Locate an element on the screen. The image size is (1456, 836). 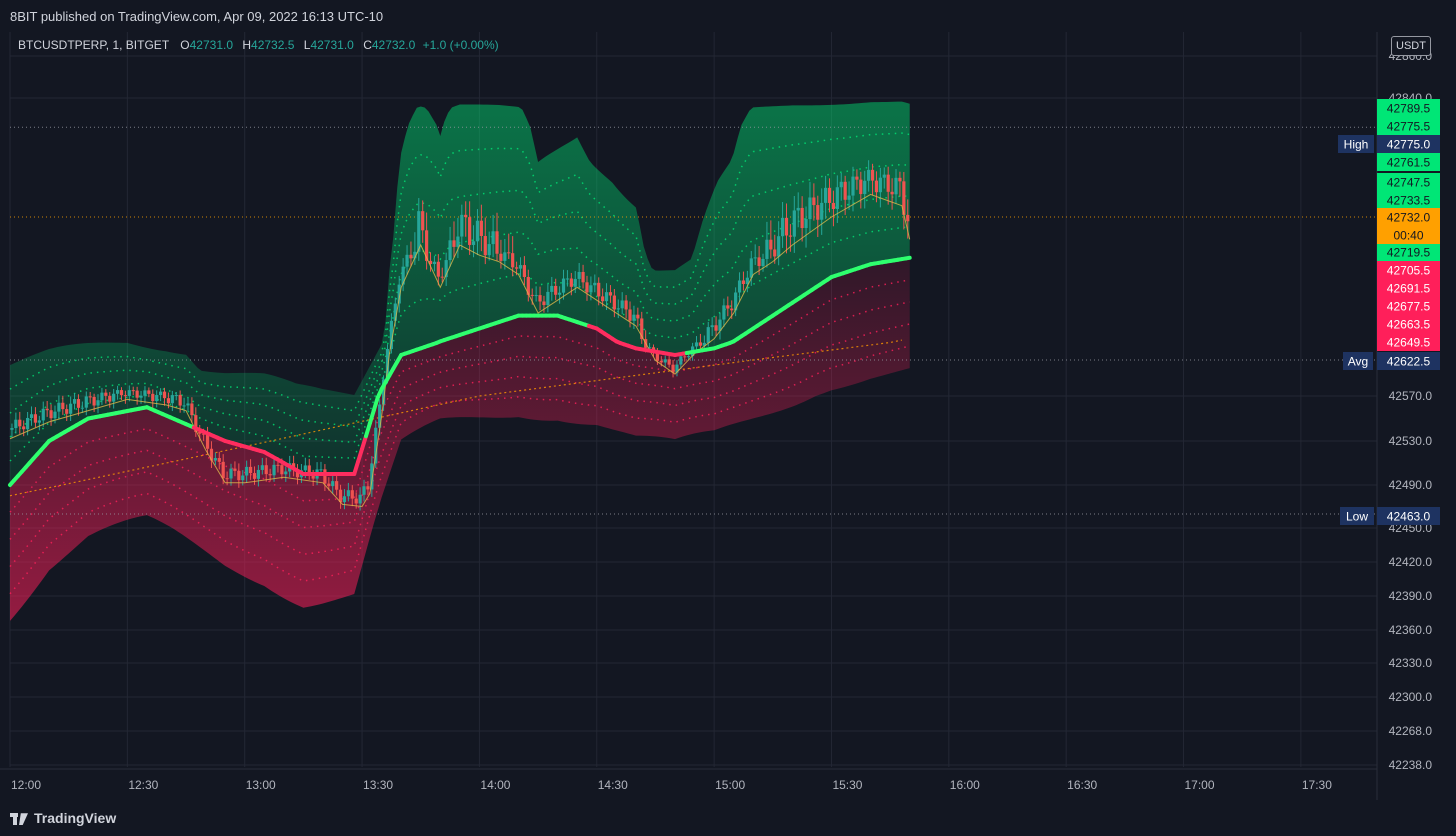
avg-value-label-bg is located at coordinates (1408, 361).